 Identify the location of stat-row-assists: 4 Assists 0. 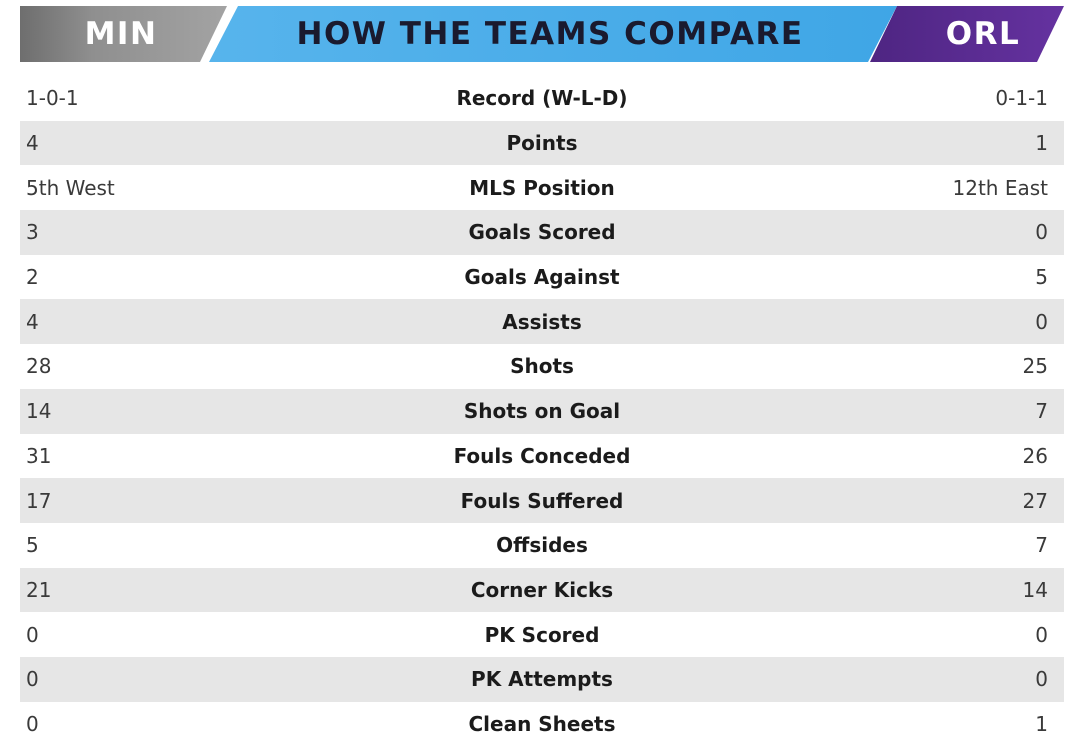
(542, 322).